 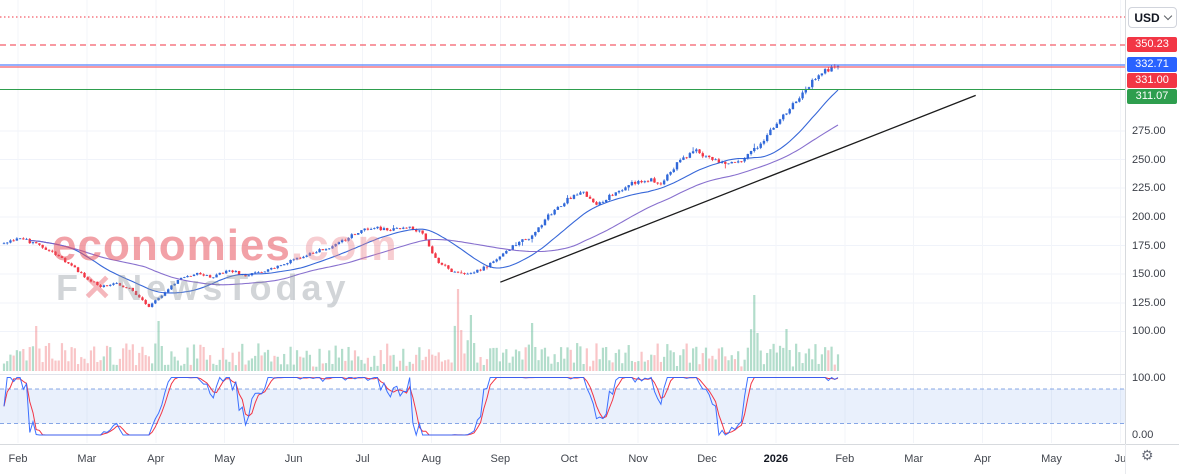 I want to click on time-axis-label: Dec, so click(x=707, y=459).